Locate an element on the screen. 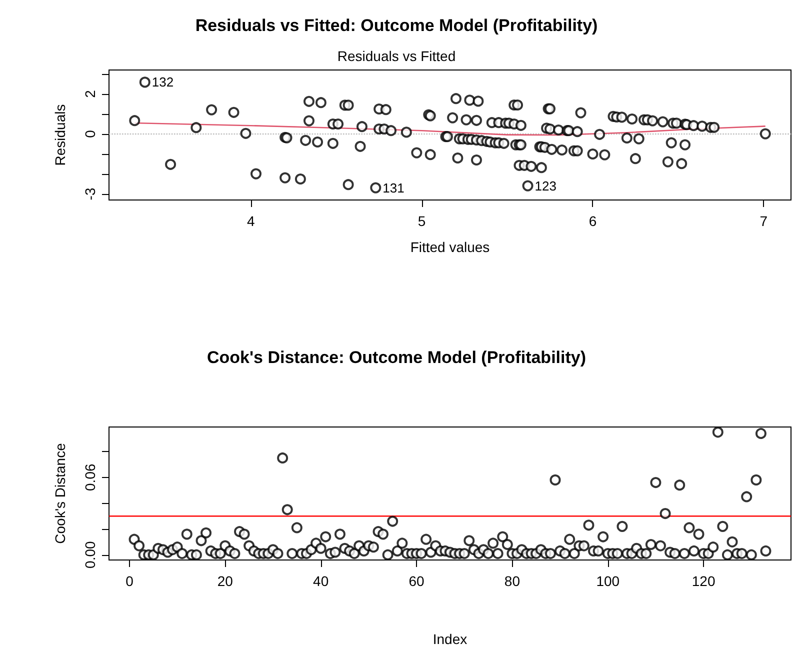 The height and width of the screenshot is (661, 793). x-tick-label: 120 is located at coordinates (704, 581).